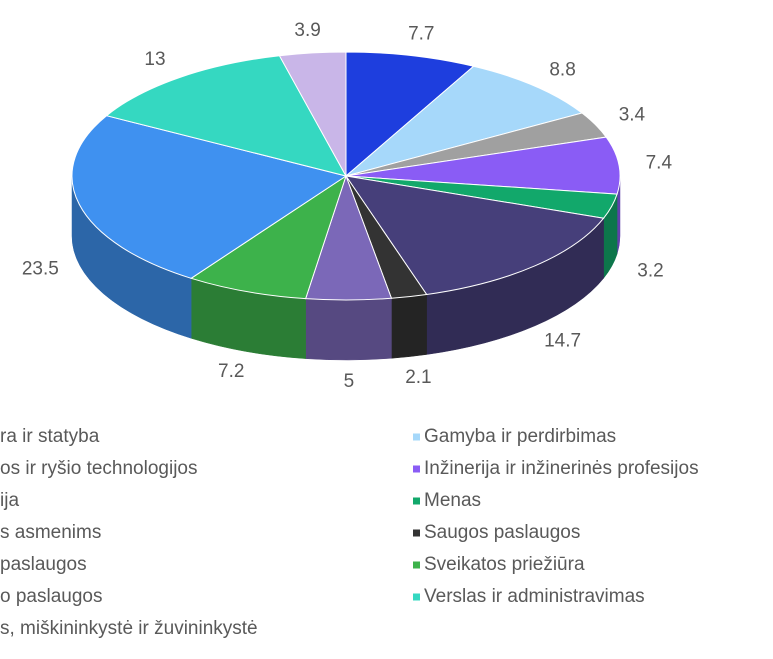 The width and height of the screenshot is (773, 659). Describe the element at coordinates (659, 162) in the screenshot. I see `data-label: 7.4` at that location.